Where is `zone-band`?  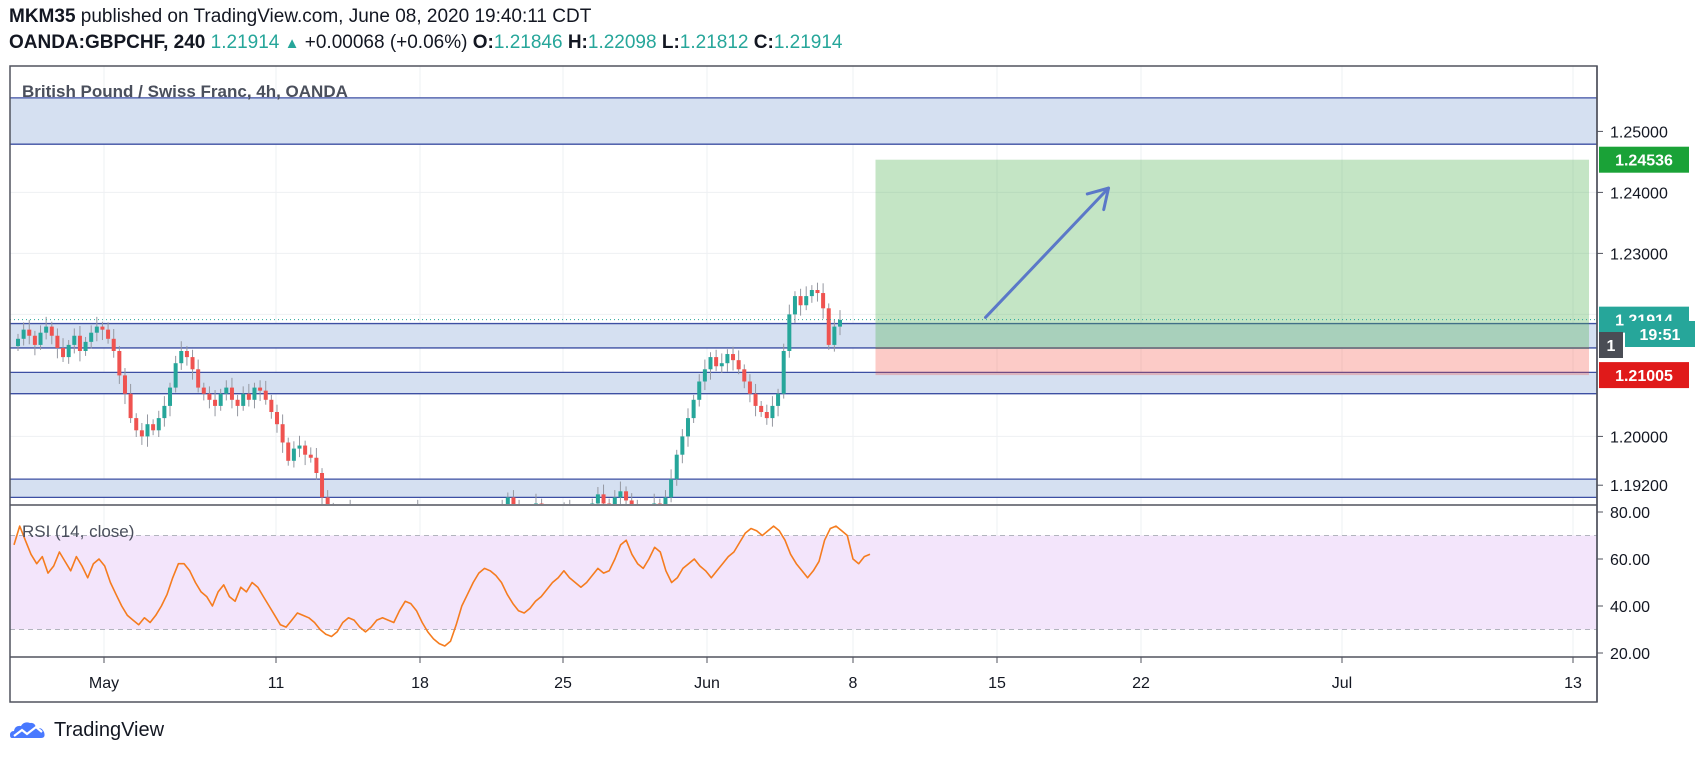 zone-band is located at coordinates (803, 335).